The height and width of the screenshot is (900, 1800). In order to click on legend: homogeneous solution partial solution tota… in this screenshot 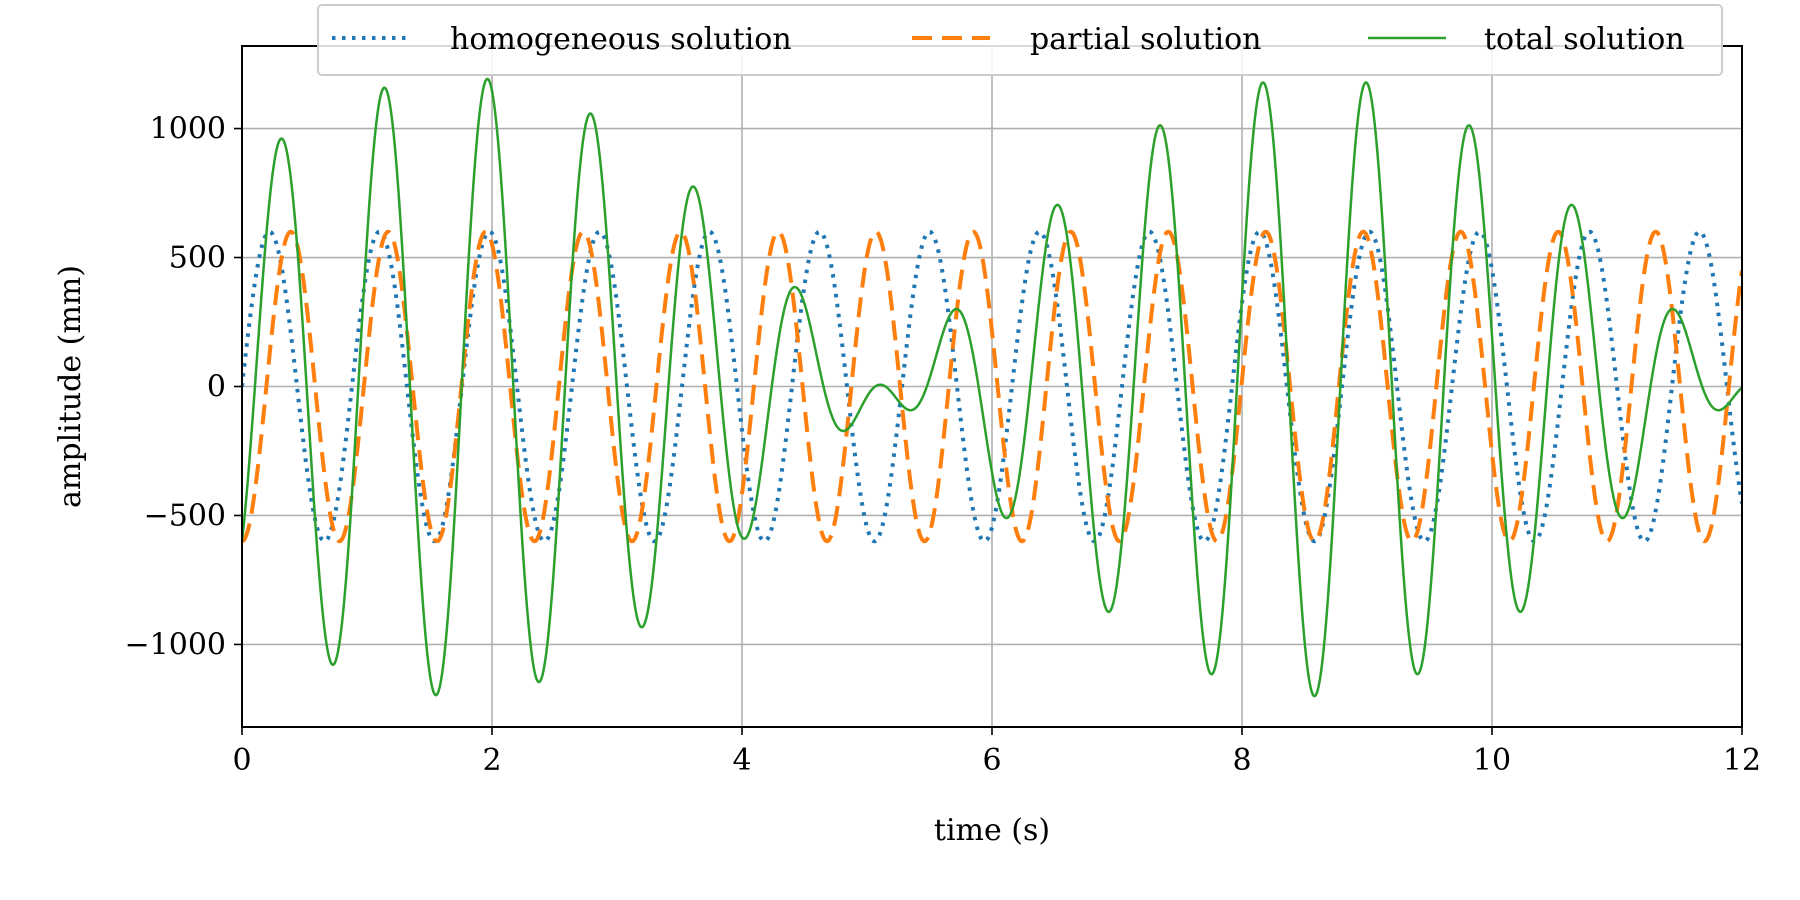, I will do `click(1020, 40)`.